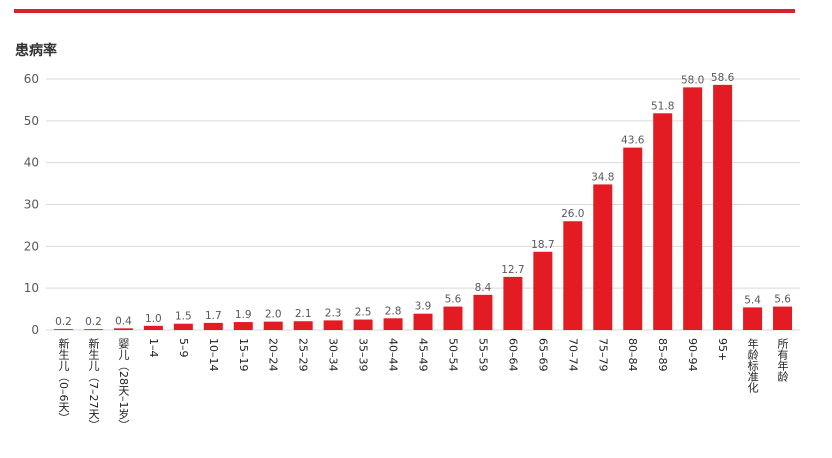 This screenshot has height=458, width=832. I want to click on x-category-label: 90–94, so click(692, 355).